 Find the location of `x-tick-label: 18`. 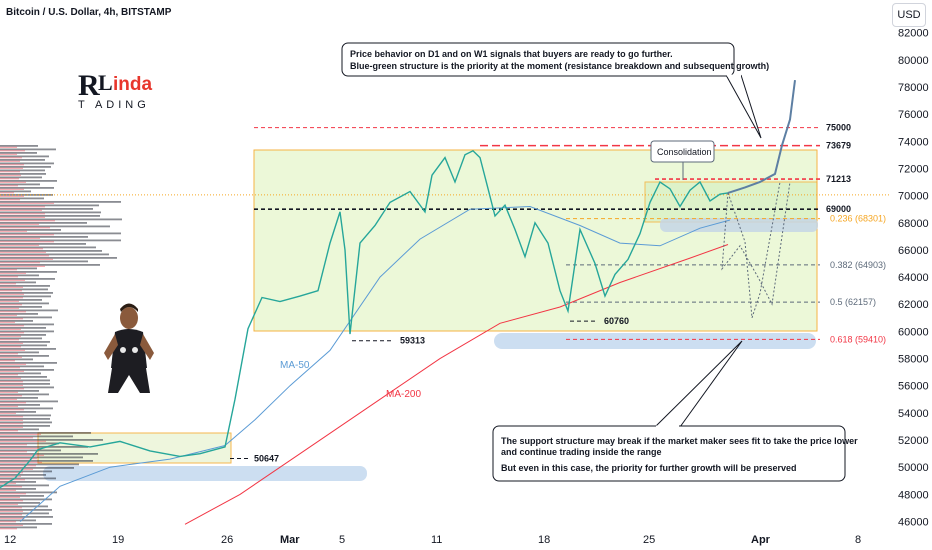

x-tick-label: 18 is located at coordinates (544, 540).